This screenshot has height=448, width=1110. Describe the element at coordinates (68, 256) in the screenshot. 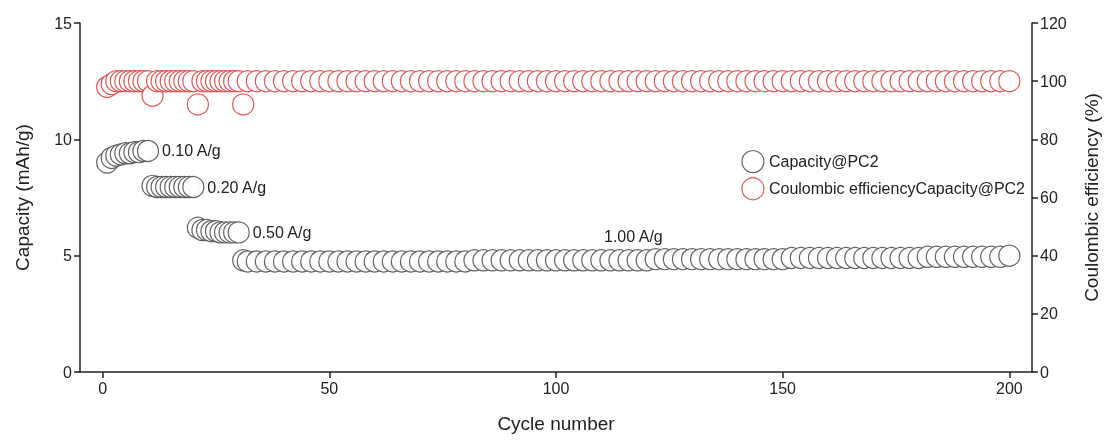

I see `y-tick-label: 5` at that location.